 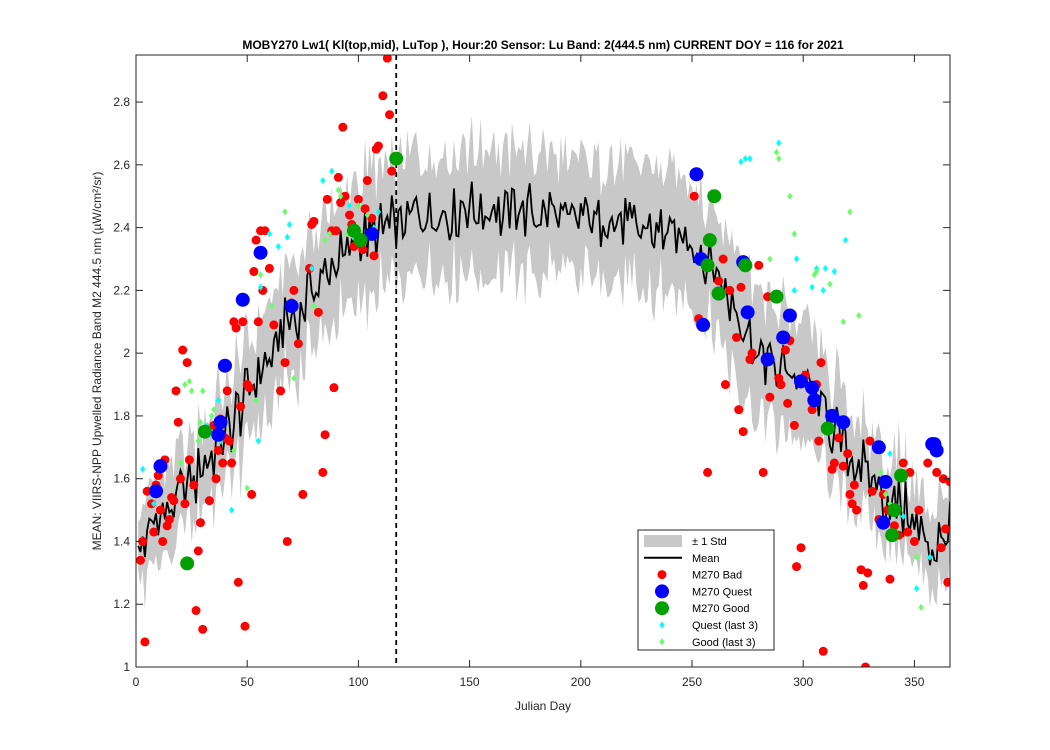 I want to click on legend-swatch-good-last3, so click(x=662, y=642).